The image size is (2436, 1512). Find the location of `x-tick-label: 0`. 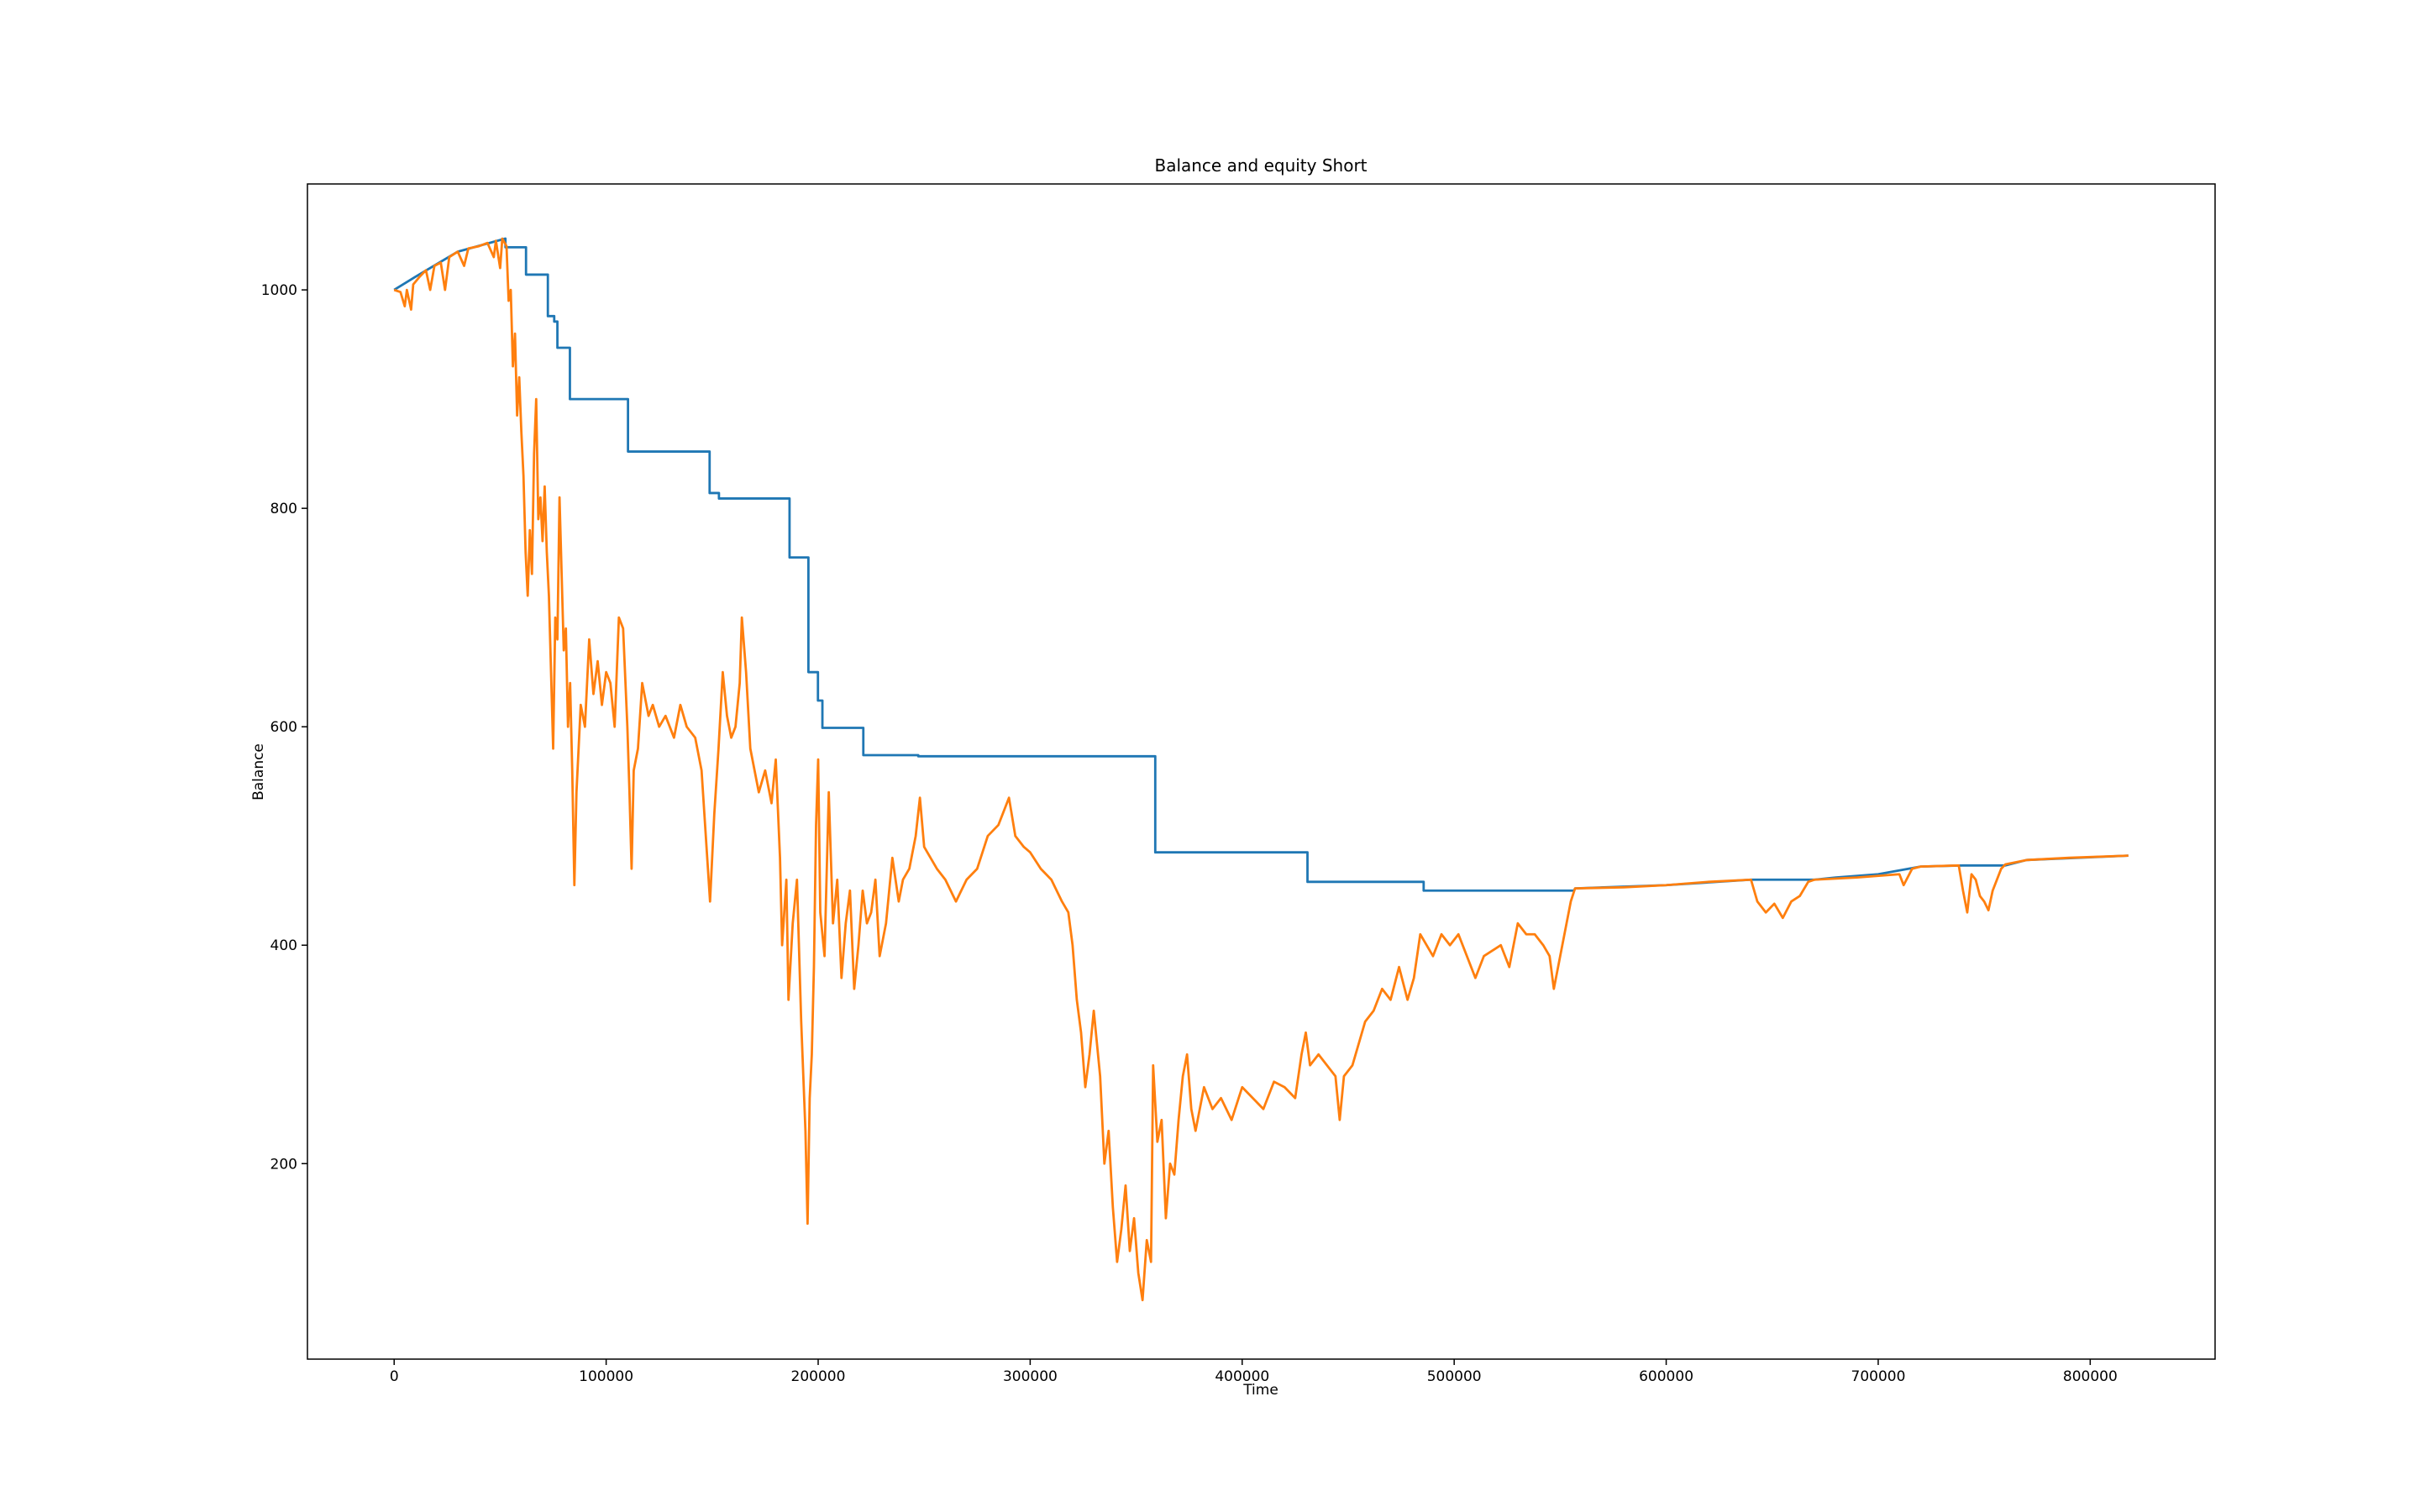

x-tick-label: 0 is located at coordinates (394, 1376).